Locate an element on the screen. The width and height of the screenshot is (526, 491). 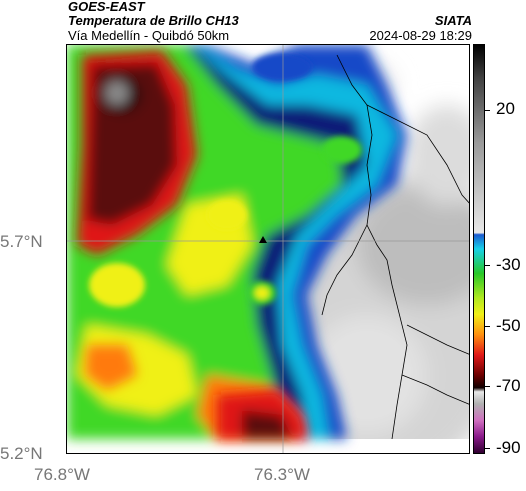
product-title: Temperatura de Brillo CH13 is located at coordinates (153, 20).